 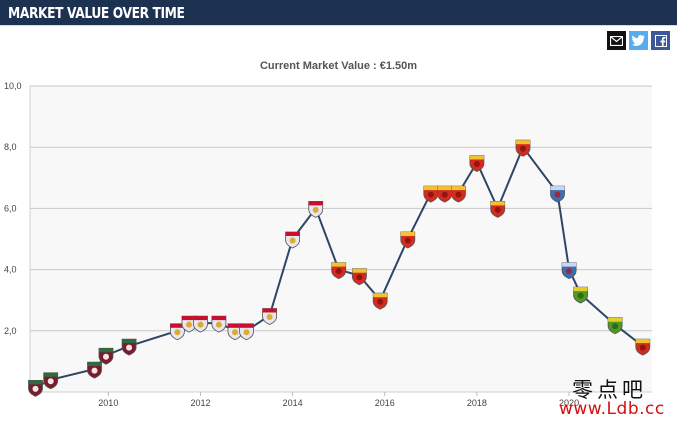 What do you see at coordinates (10, 147) in the screenshot?
I see `y-tick-label: 8,0` at bounding box center [10, 147].